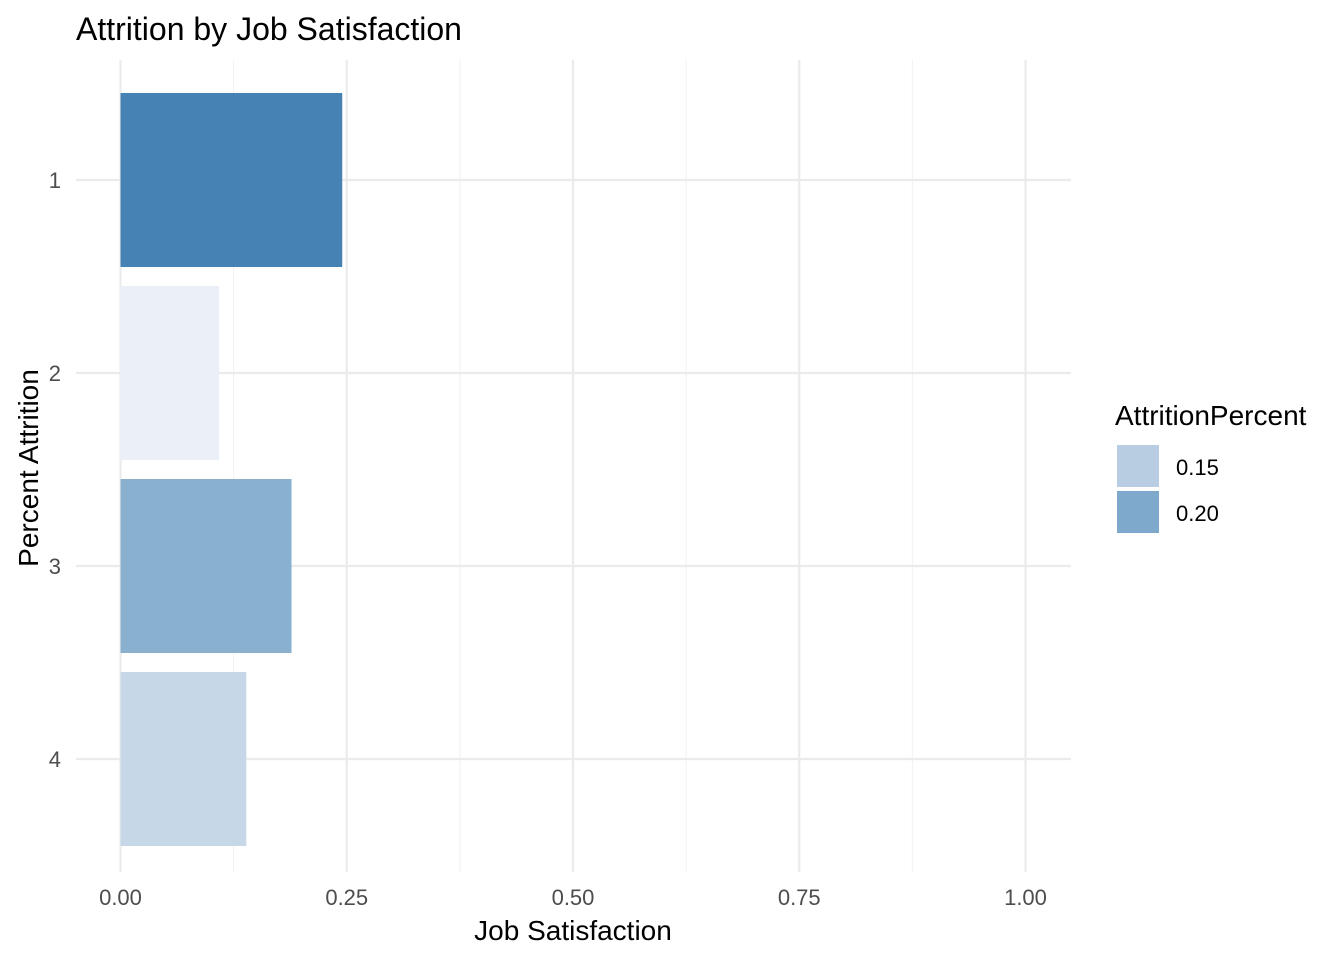 This screenshot has width=1344, height=960. Describe the element at coordinates (1197, 467) in the screenshot. I see `legend-label: 0.15` at that location.